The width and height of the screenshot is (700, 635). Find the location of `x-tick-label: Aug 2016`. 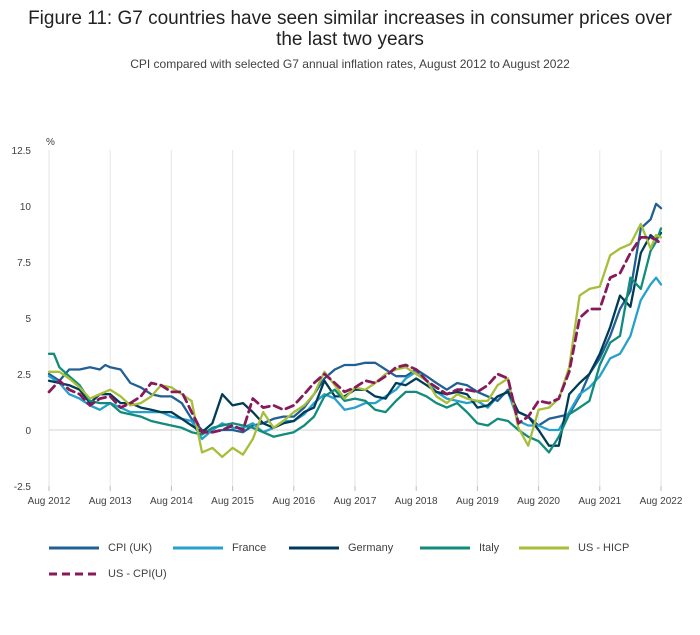

x-tick-label: Aug 2016 is located at coordinates (293, 501).